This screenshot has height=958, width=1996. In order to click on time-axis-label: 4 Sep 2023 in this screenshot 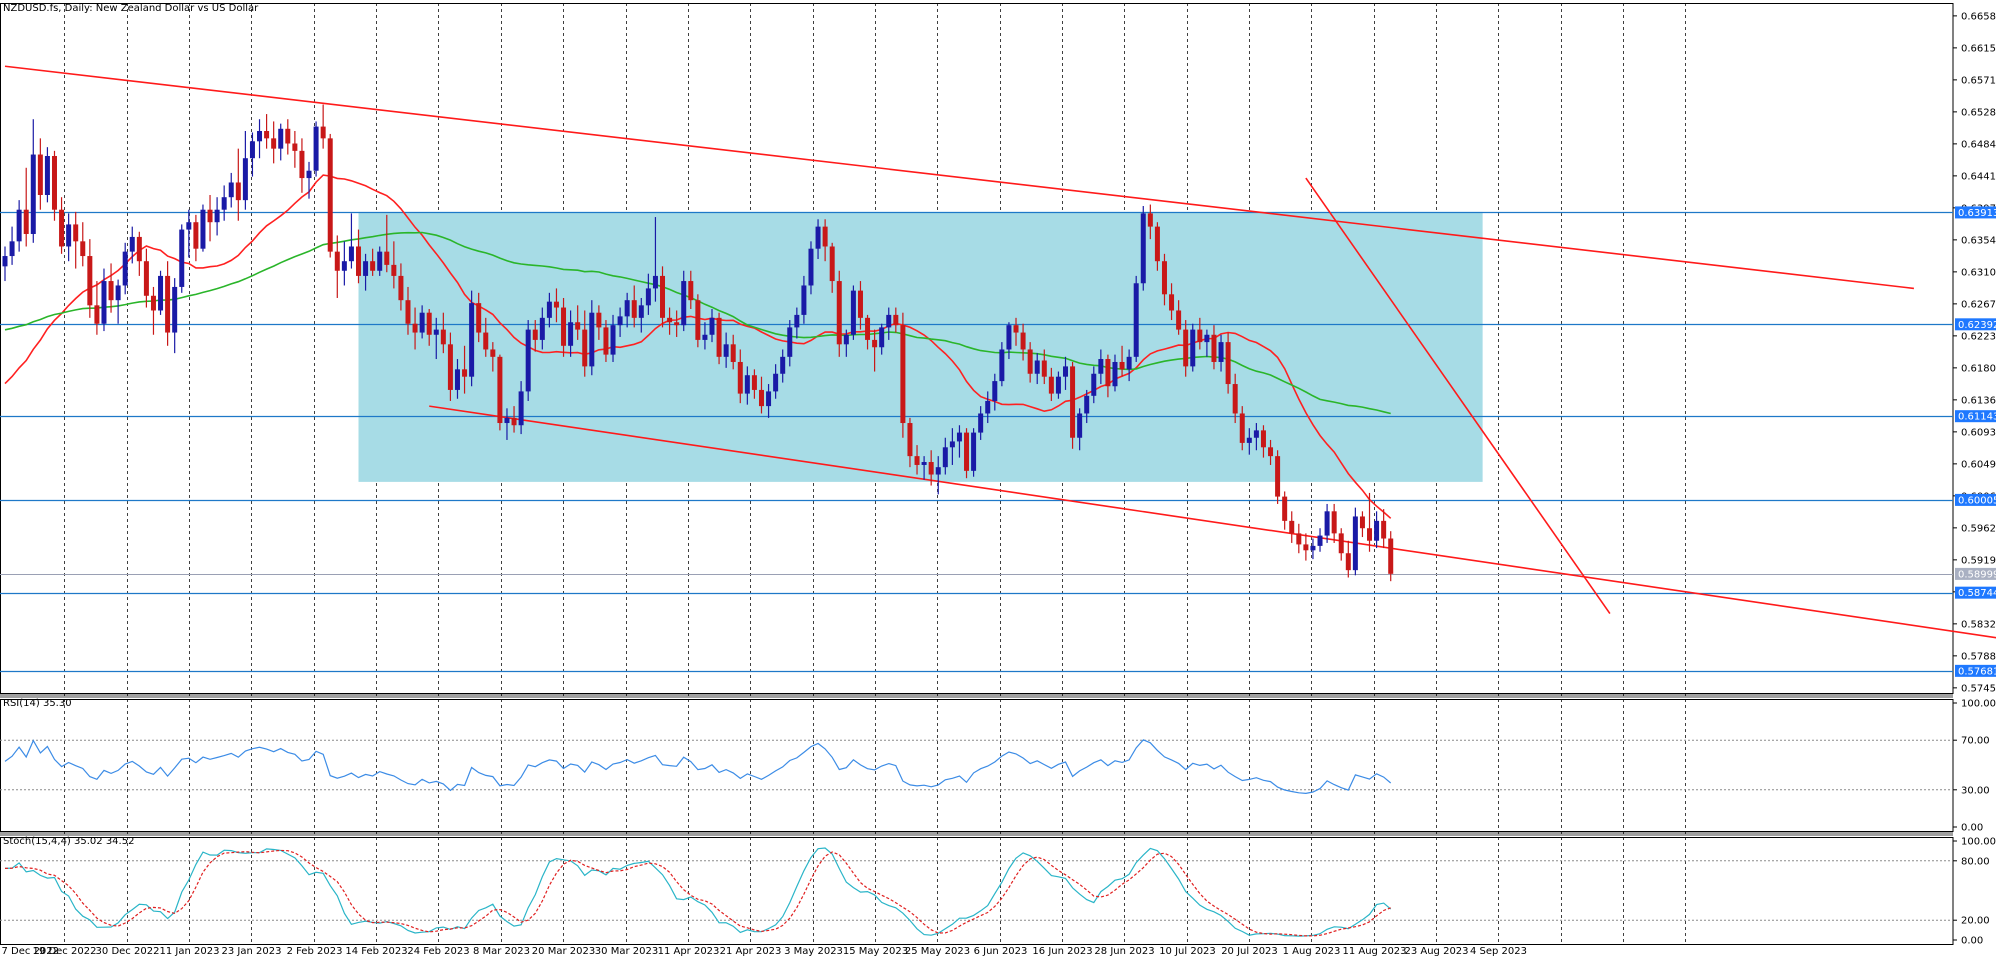, I will do `click(1498, 951)`.